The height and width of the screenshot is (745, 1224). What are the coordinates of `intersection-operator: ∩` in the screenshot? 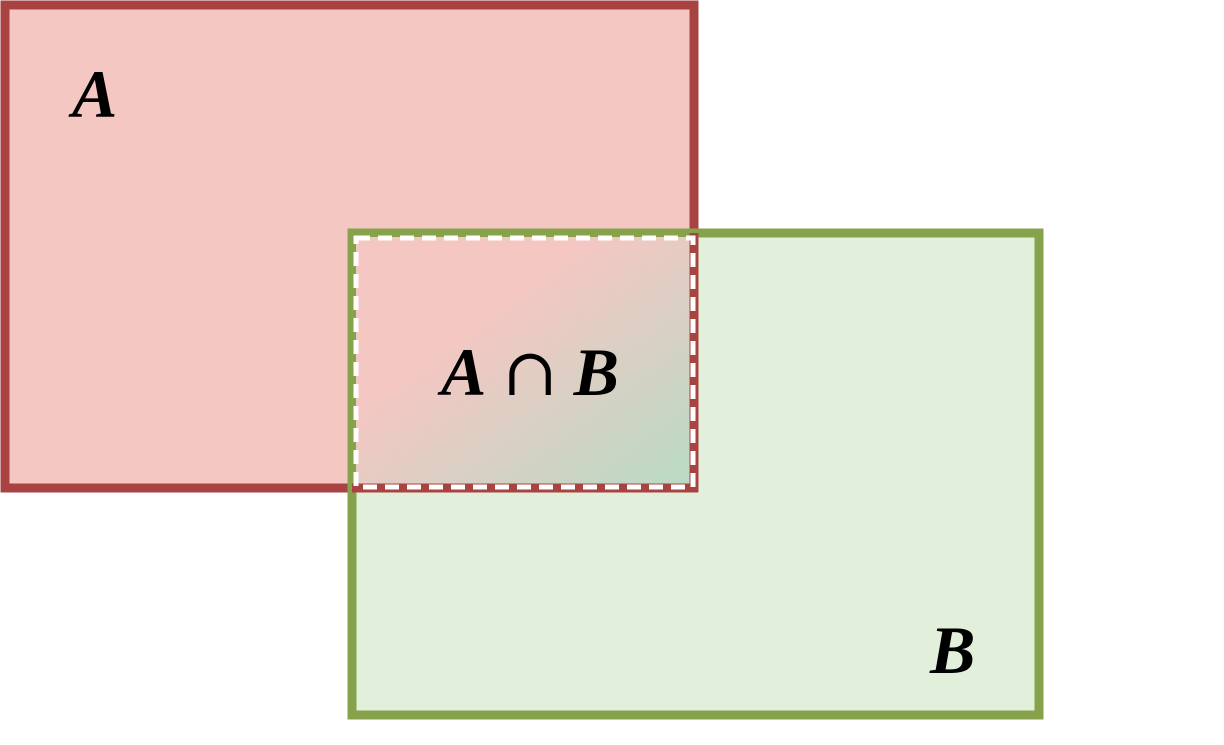 It's located at (529, 372).